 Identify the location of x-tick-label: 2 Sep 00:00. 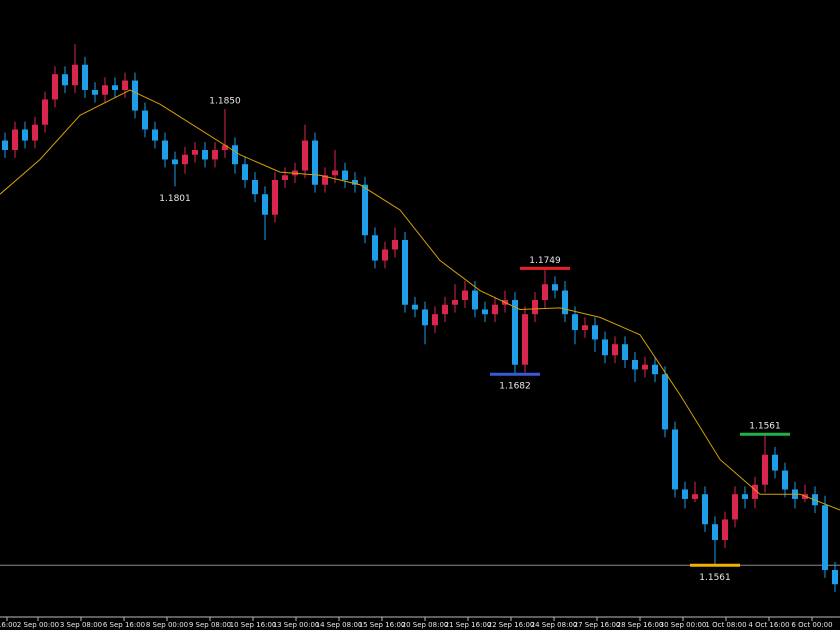
(38, 625).